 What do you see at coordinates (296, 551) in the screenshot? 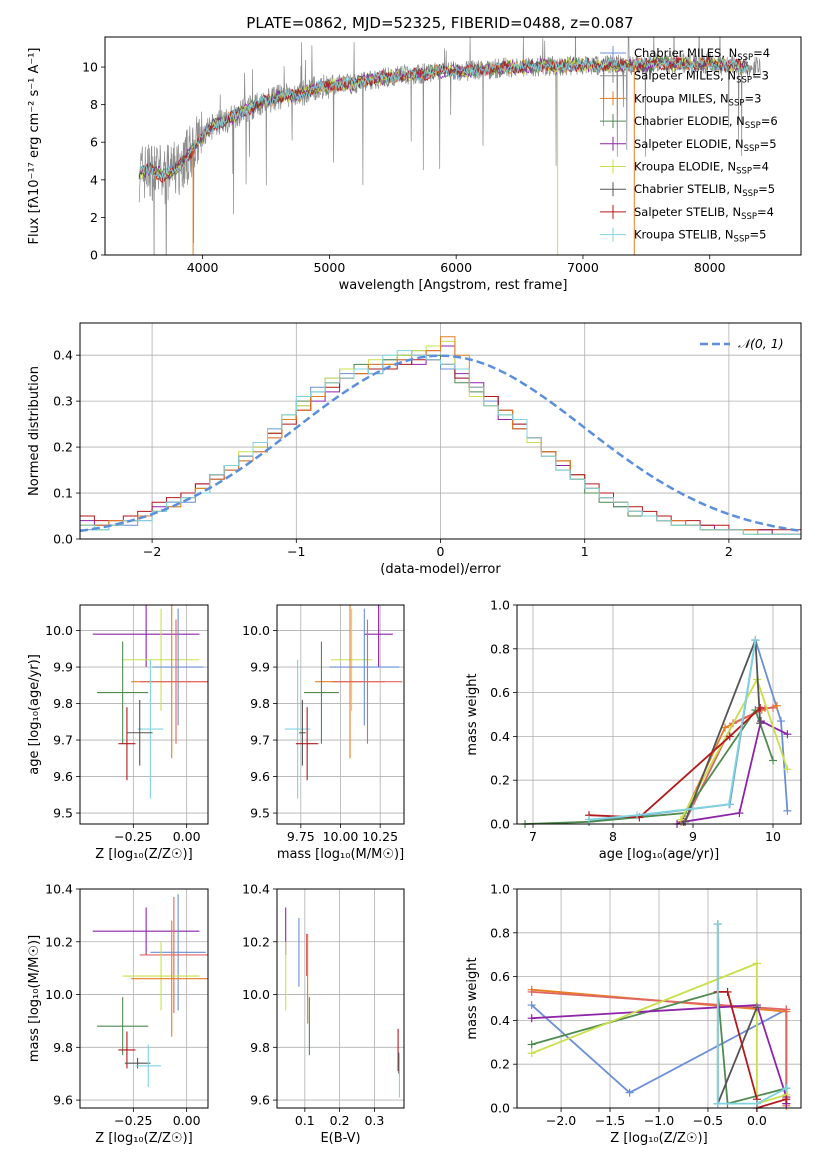
I see `x-tick-label: −1` at bounding box center [296, 551].